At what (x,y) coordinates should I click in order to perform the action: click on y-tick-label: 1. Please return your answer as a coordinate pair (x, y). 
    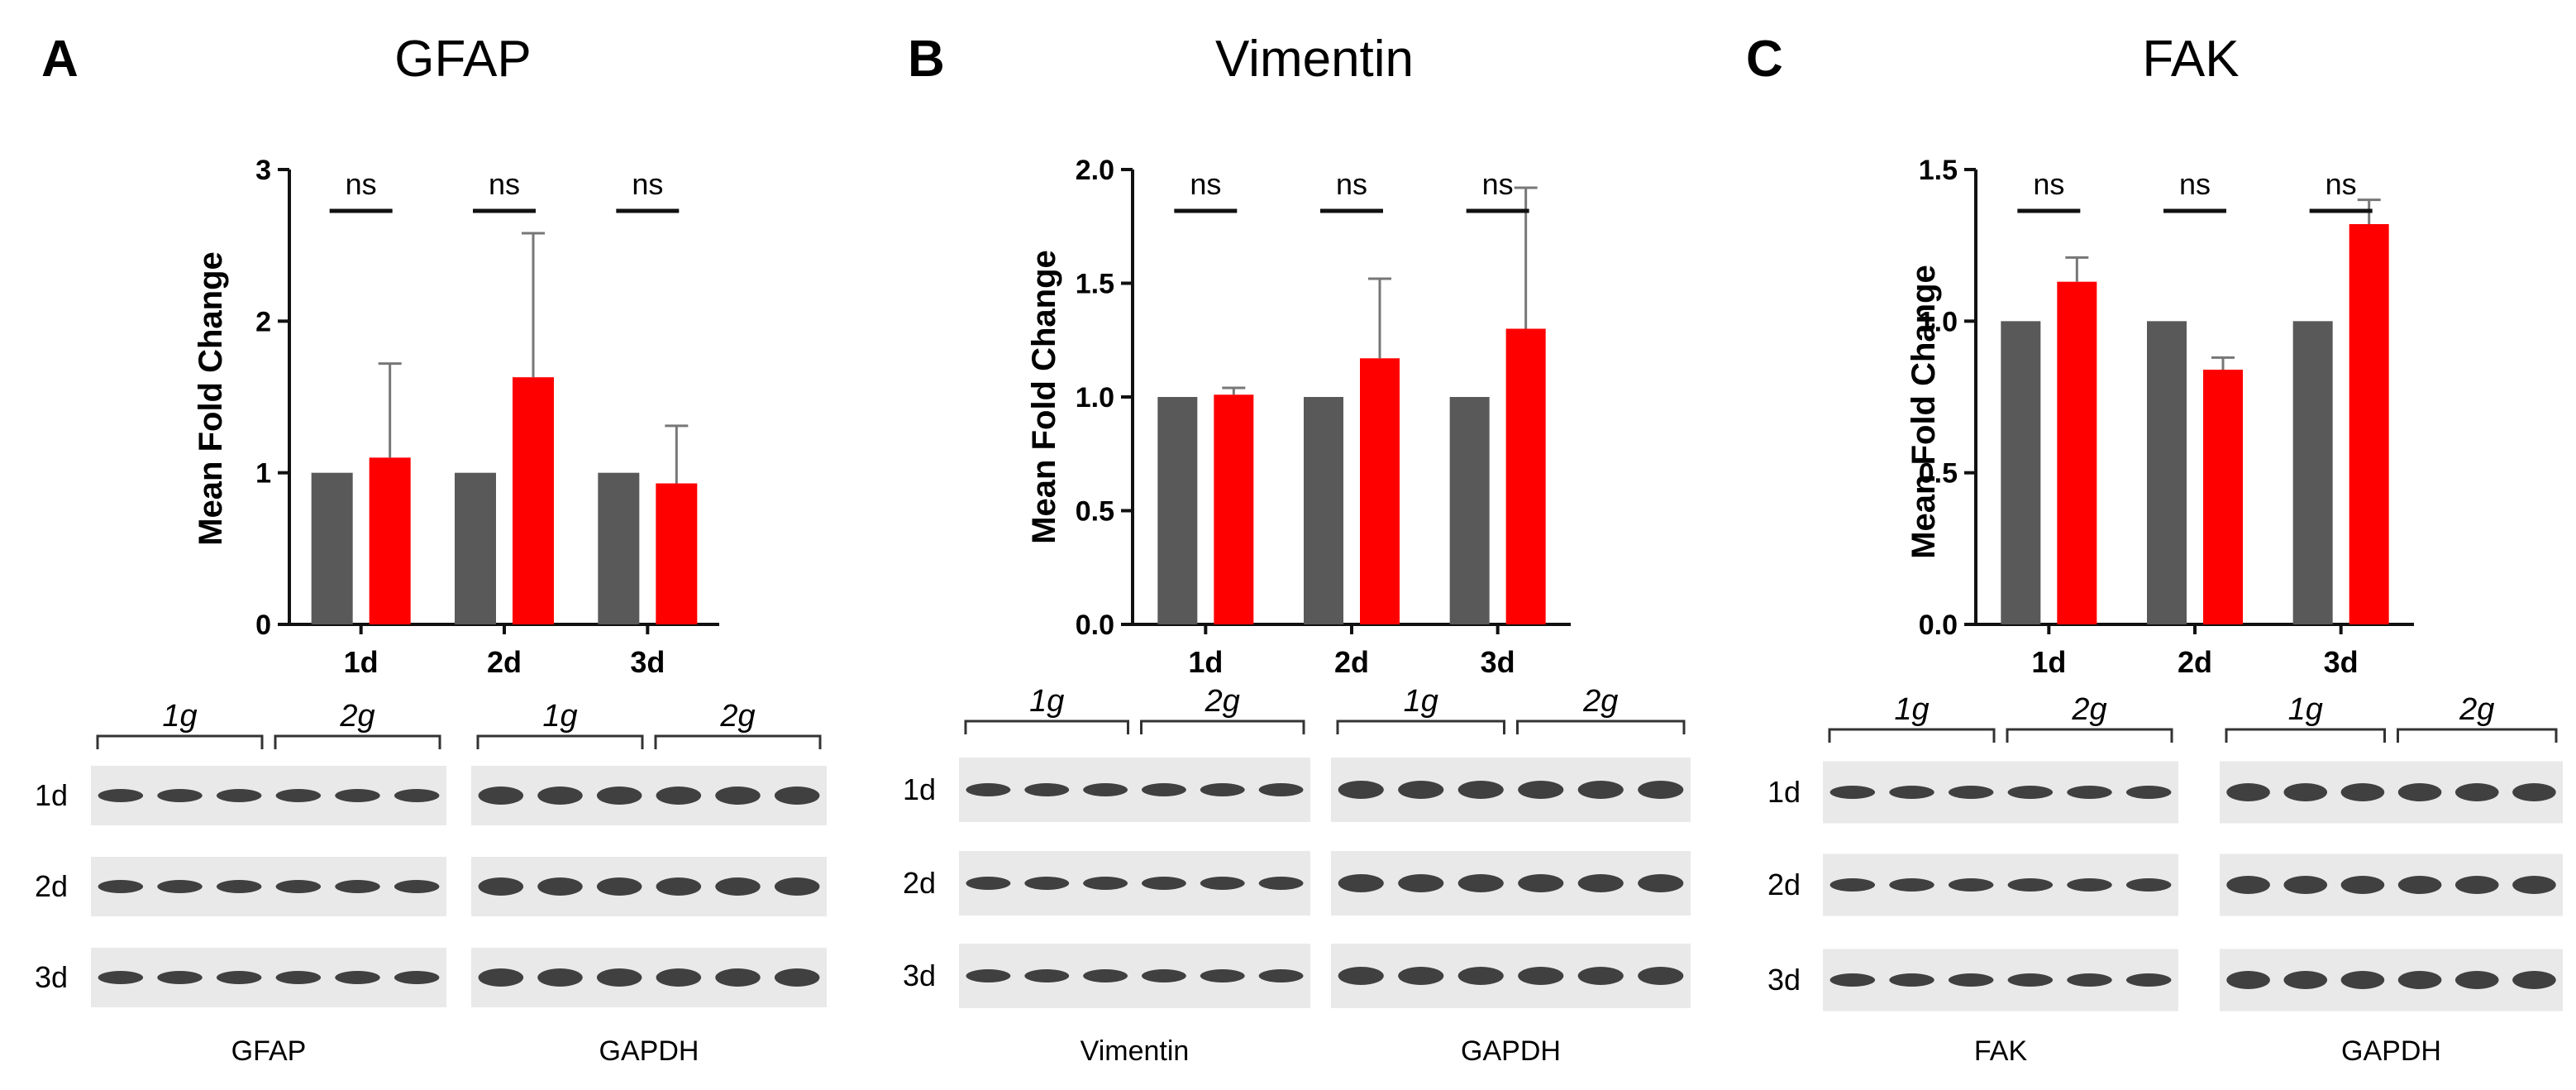
    Looking at the image, I should click on (263, 474).